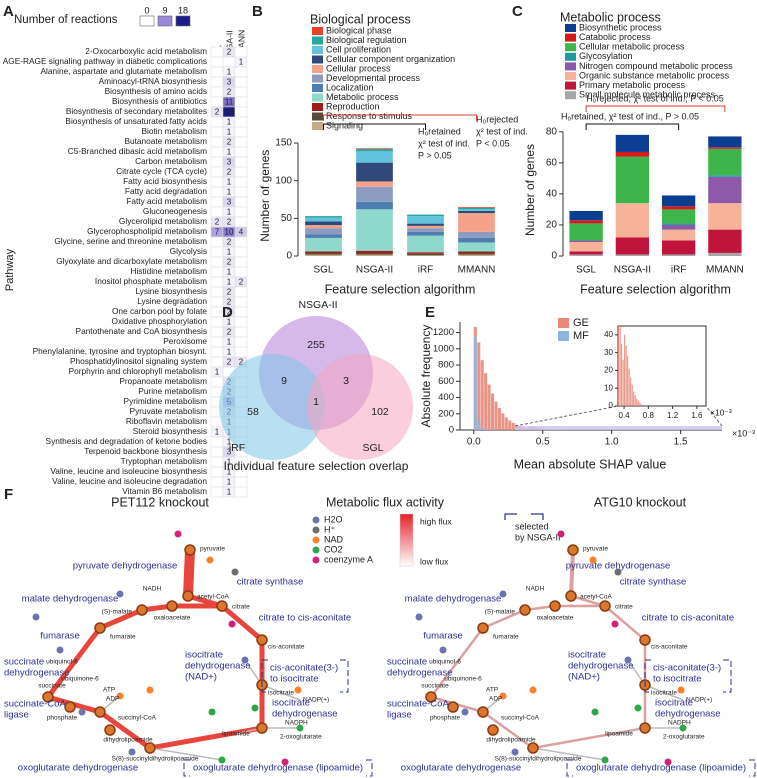 The width and height of the screenshot is (757, 778). Describe the element at coordinates (168, 271) in the screenshot. I see `row-label: Histidine metabolism` at that location.